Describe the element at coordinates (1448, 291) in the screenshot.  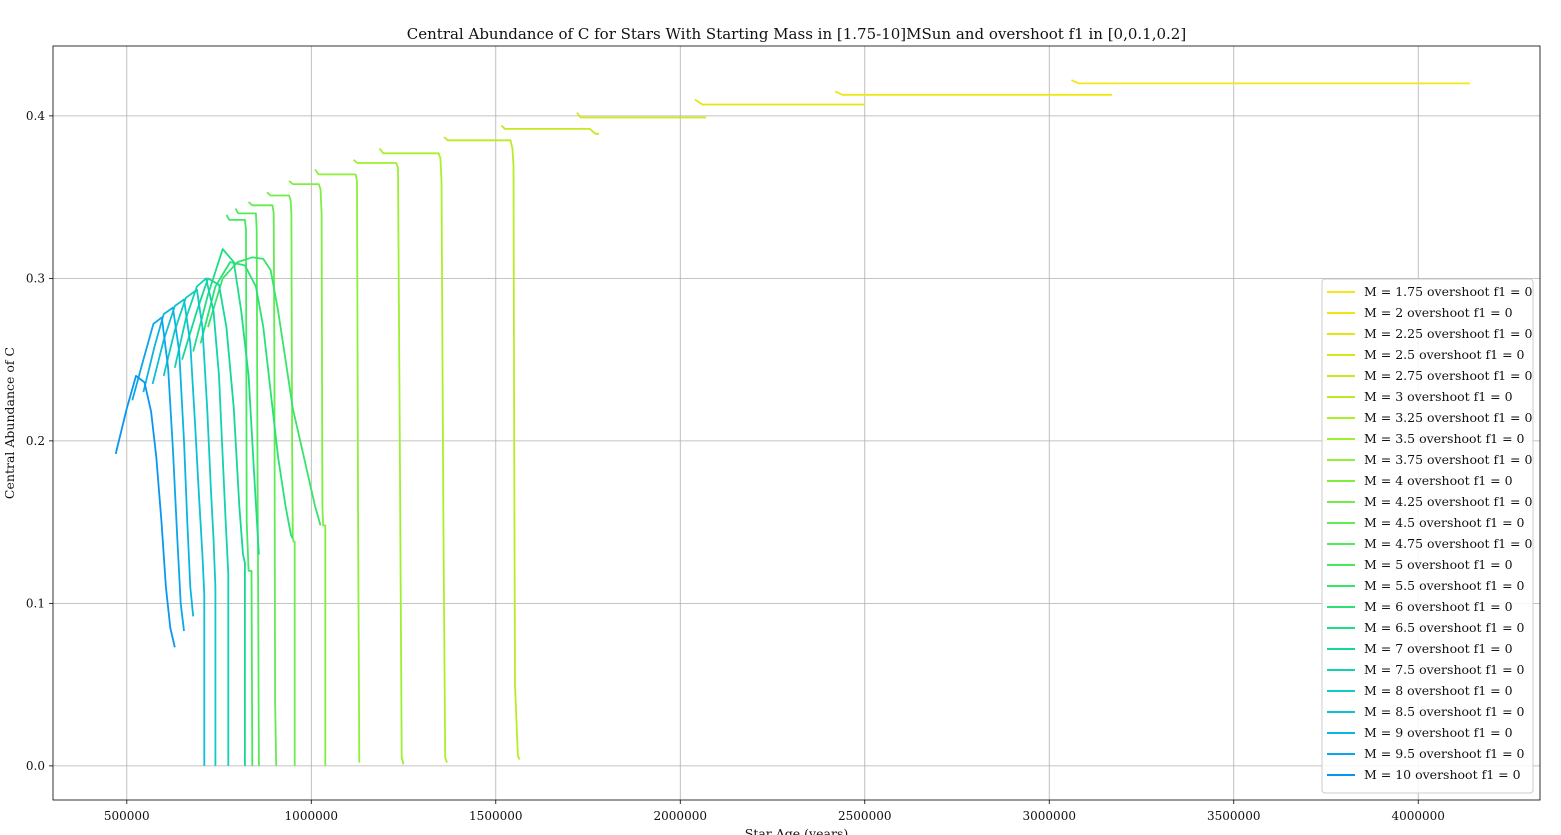
I see `legend-entry: M = 1.75 overshoot f1 = 0` at that location.